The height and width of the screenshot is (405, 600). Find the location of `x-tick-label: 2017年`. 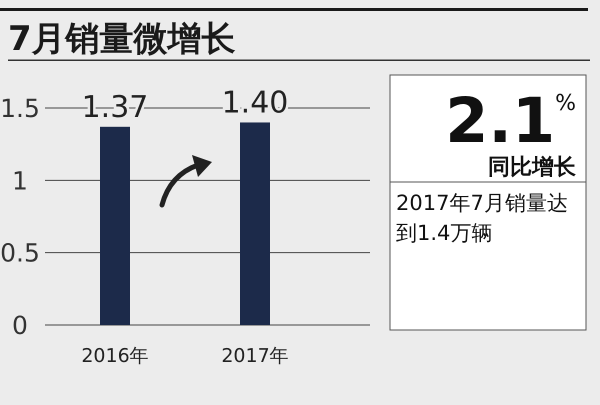

x-tick-label: 2017年 is located at coordinates (255, 356).